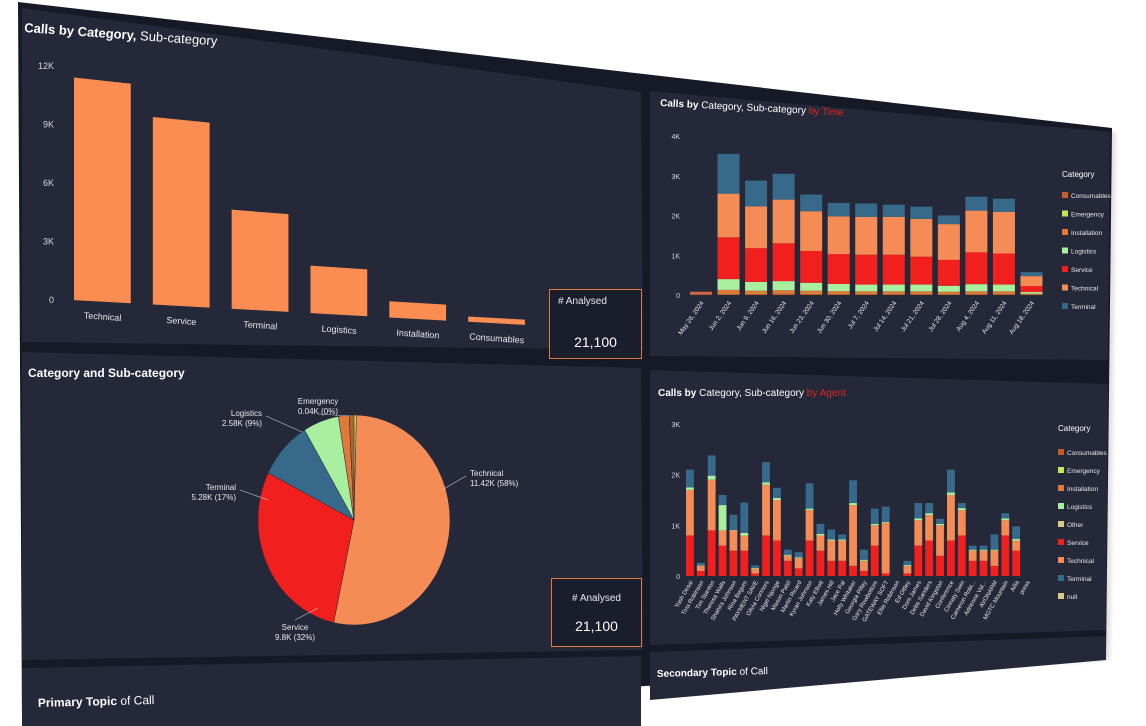 The image size is (1146, 726). What do you see at coordinates (497, 338) in the screenshot?
I see `x-tick-label: Consumables` at bounding box center [497, 338].